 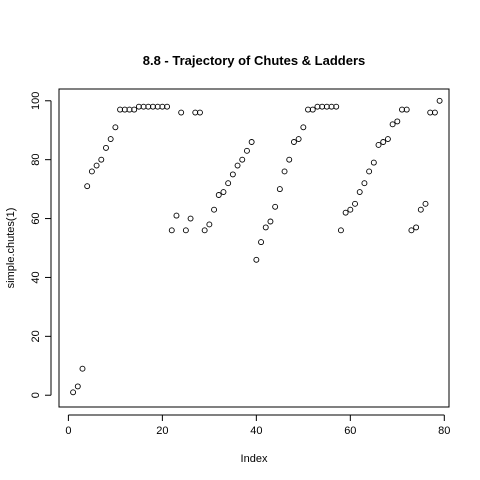 I want to click on x-tick-label: 20, so click(x=162, y=431).